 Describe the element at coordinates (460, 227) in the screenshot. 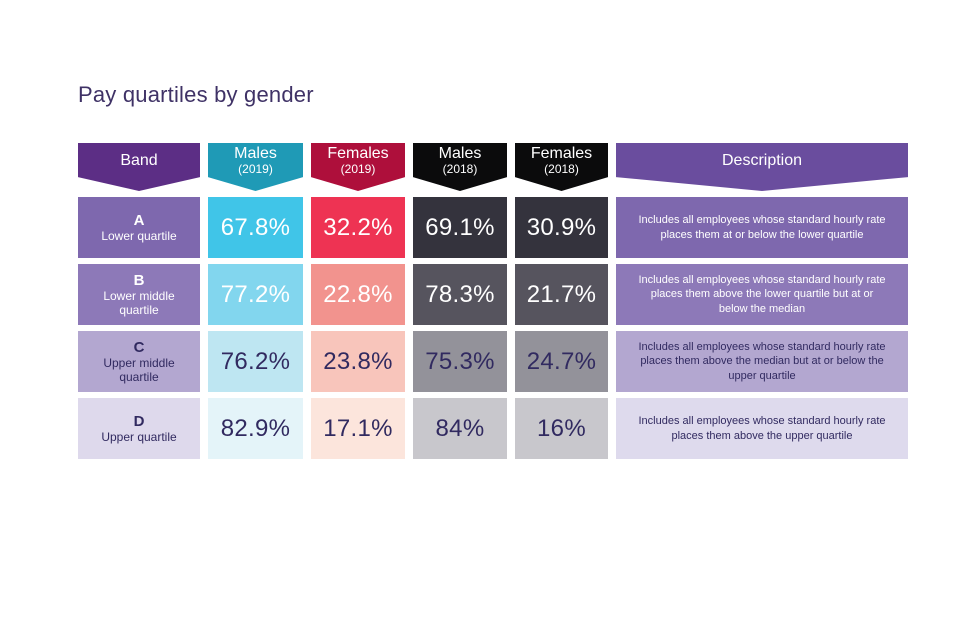

I see `males-2018-value: 69.1%` at that location.